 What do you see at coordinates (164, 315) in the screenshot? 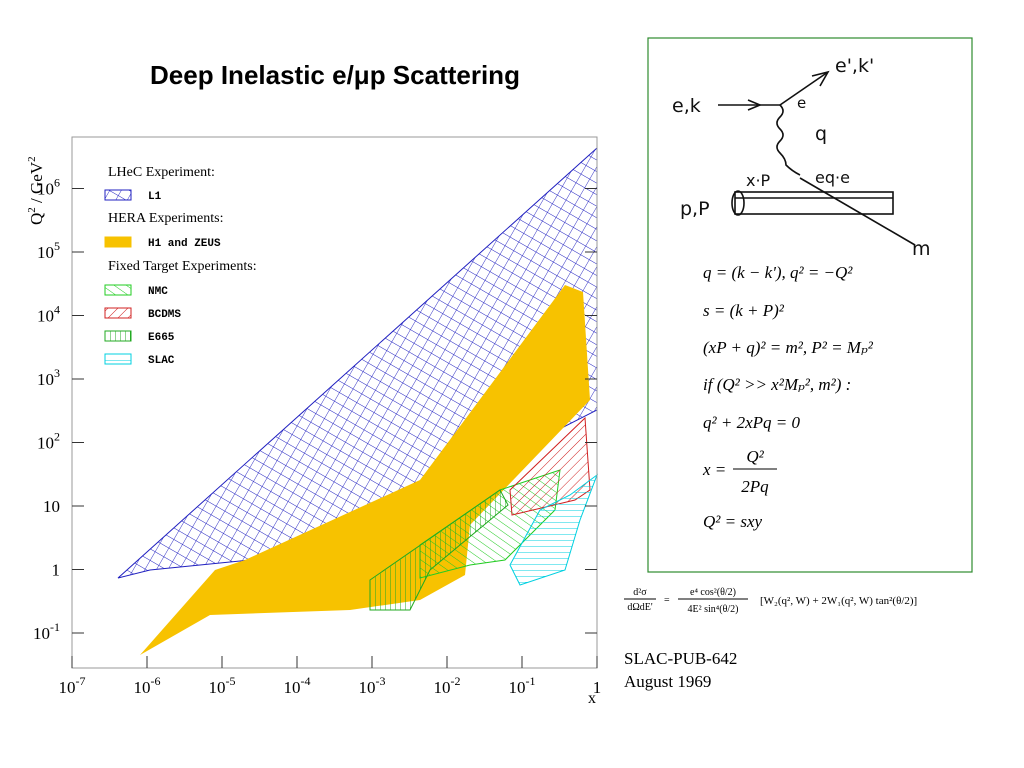
I see `legend-label: BCDMS` at bounding box center [164, 315].